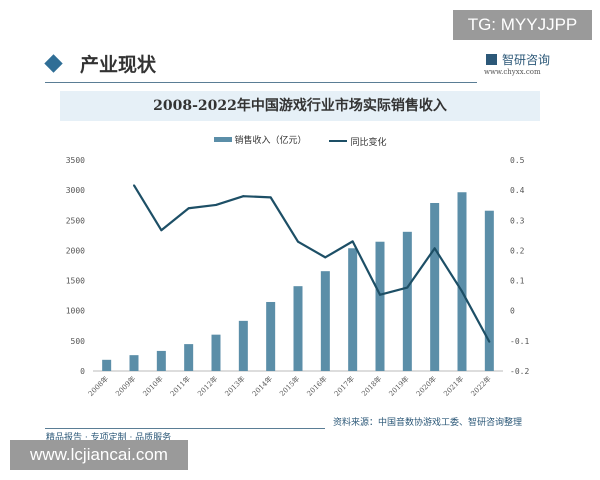 The width and height of the screenshot is (600, 480). I want to click on legend-item-bar: 销售收入（亿元）, so click(260, 139).